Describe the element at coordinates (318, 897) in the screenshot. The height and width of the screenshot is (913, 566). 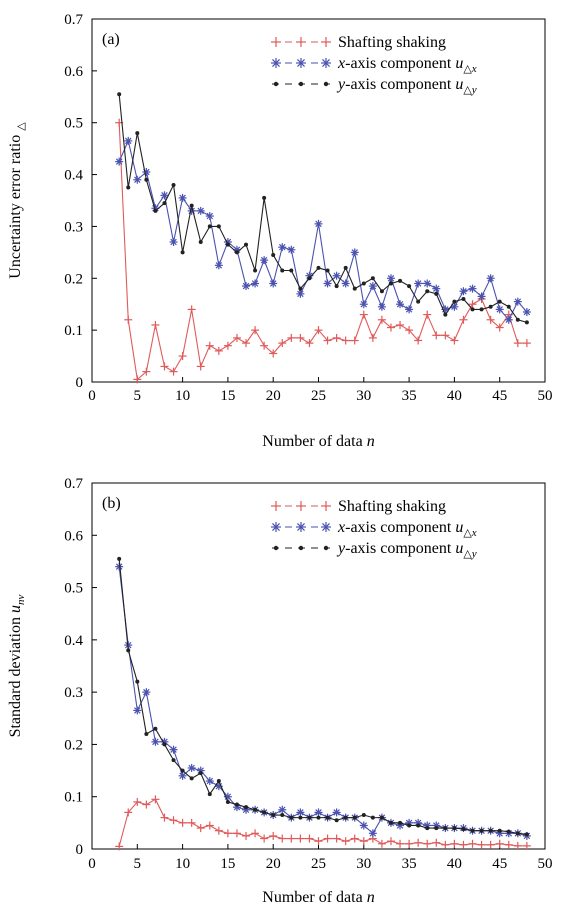
I see `x-axis-label: Number of data n` at that location.